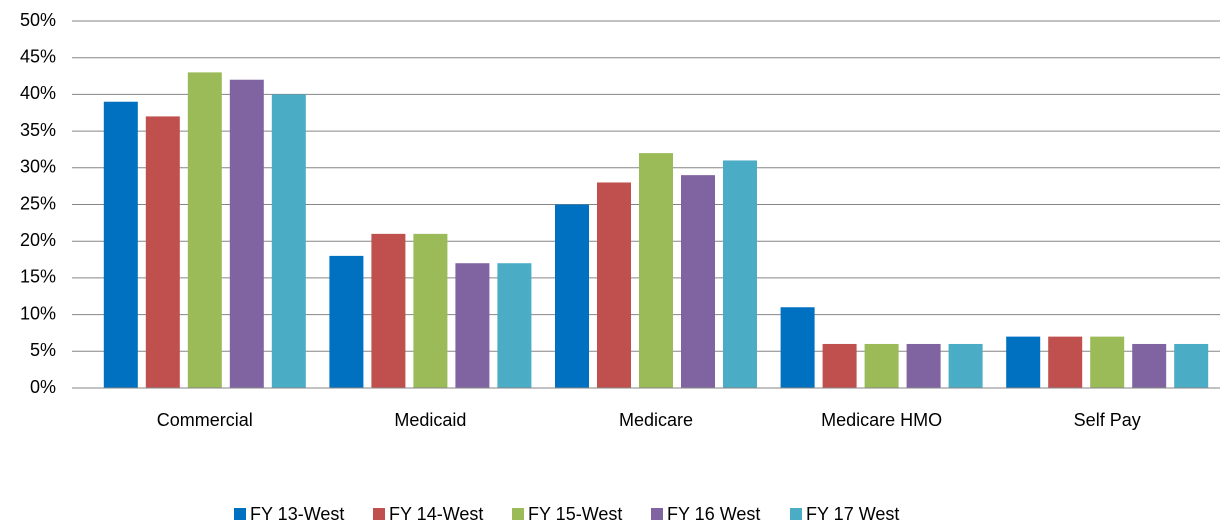  What do you see at coordinates (656, 420) in the screenshot?
I see `x-tick-label: Medicare` at bounding box center [656, 420].